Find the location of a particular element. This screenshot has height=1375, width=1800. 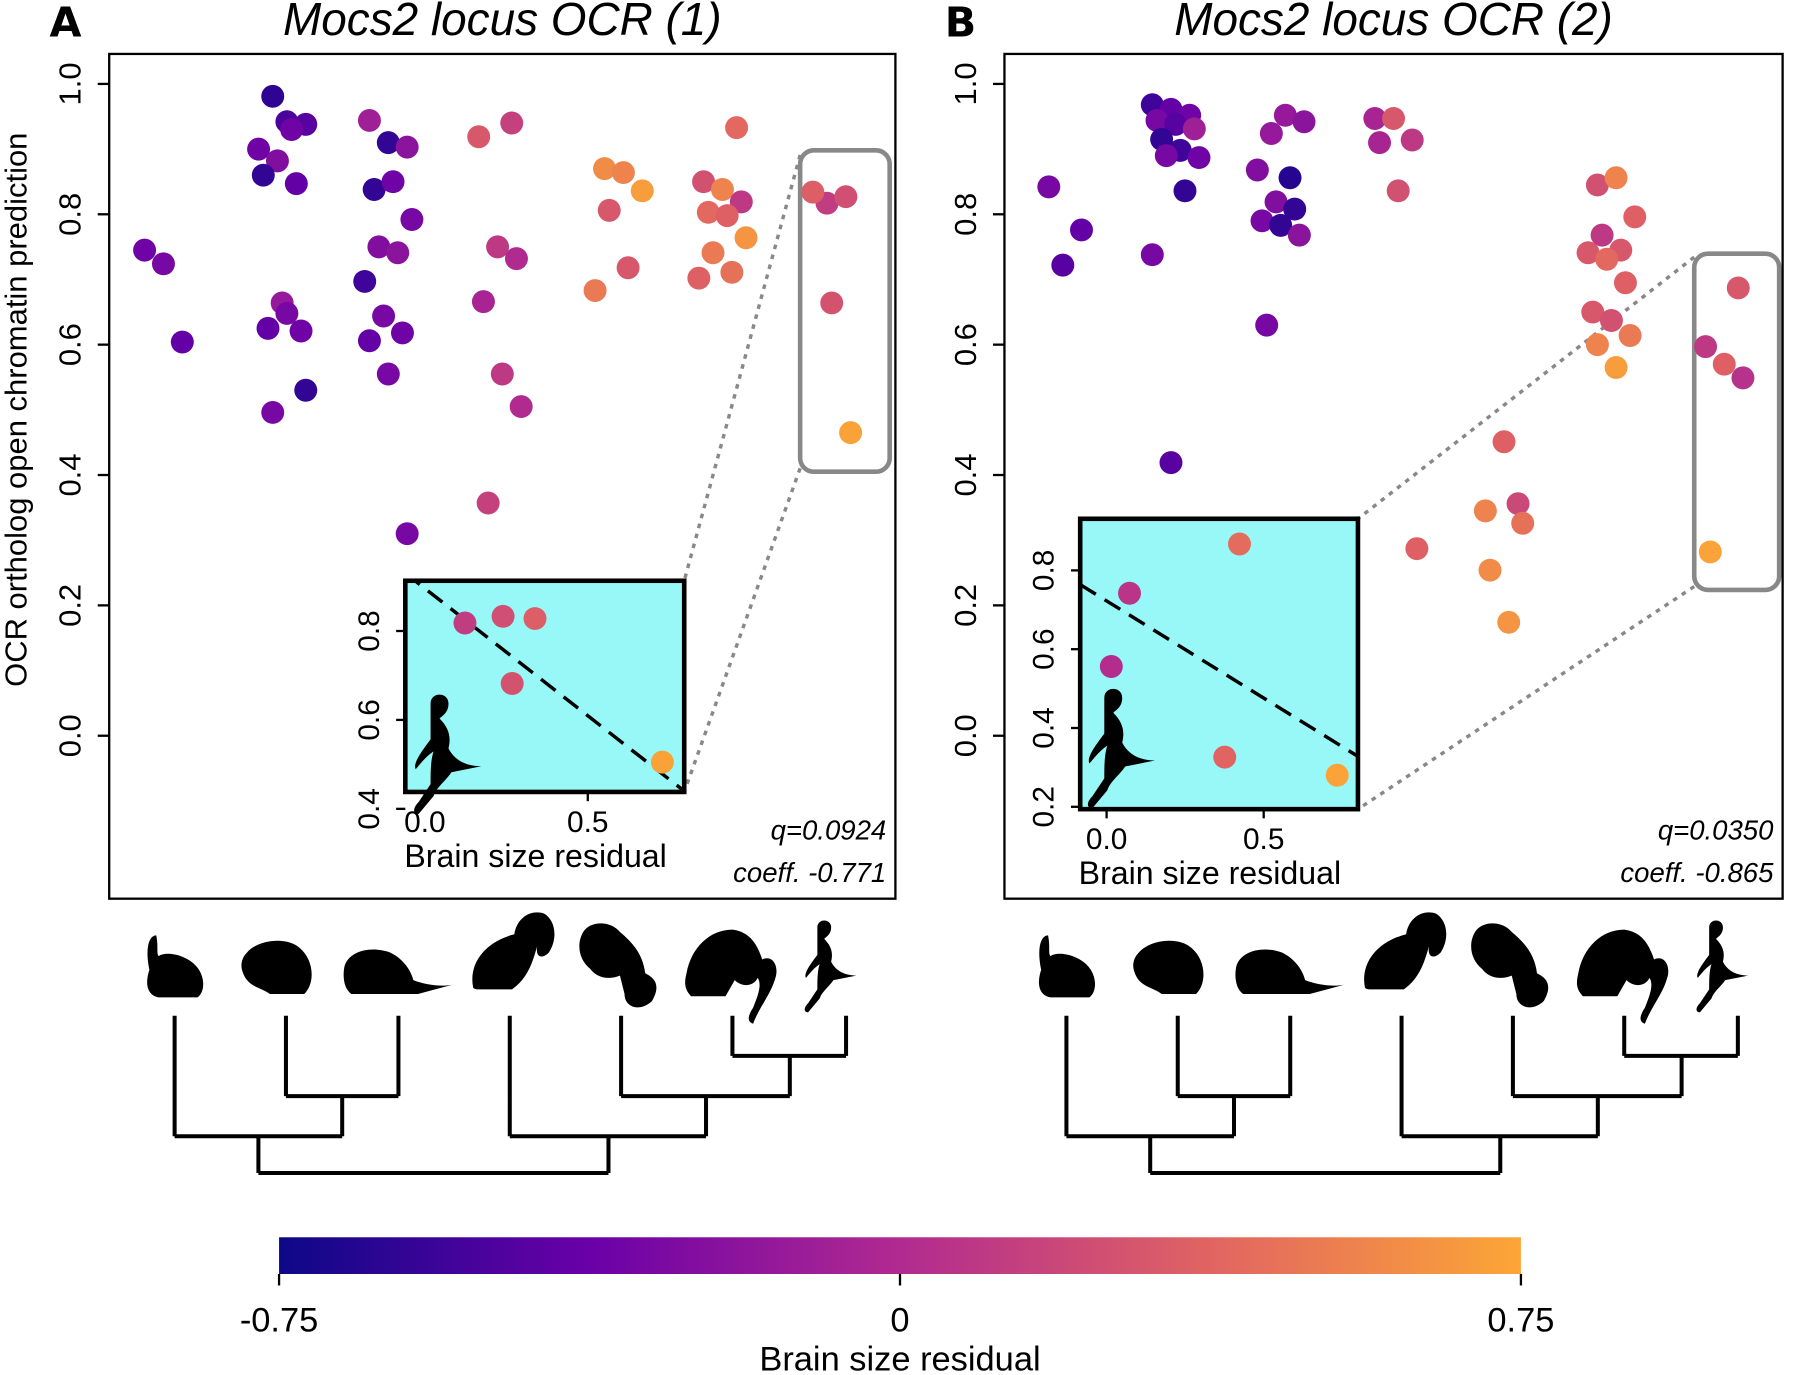

colorbar-label: Brain size residual is located at coordinates (899, 1357).